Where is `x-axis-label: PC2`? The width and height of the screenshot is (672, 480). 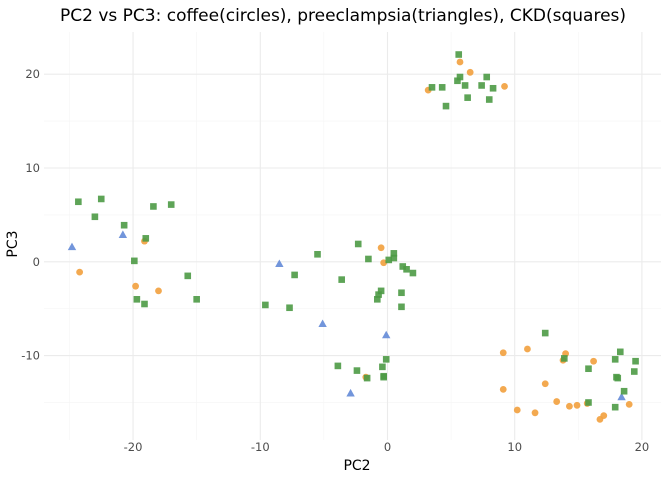
x-axis-label: PC2 is located at coordinates (356, 466).